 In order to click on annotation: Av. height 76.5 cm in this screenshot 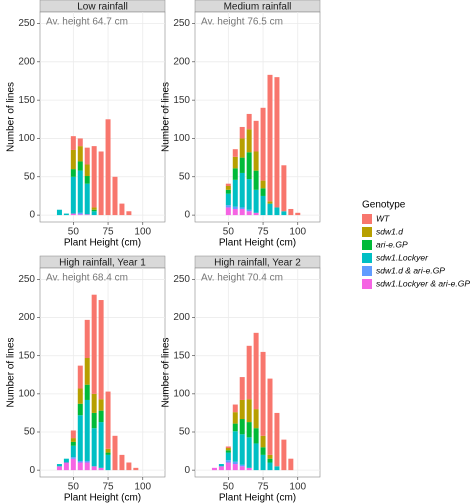, I will do `click(242, 22)`.